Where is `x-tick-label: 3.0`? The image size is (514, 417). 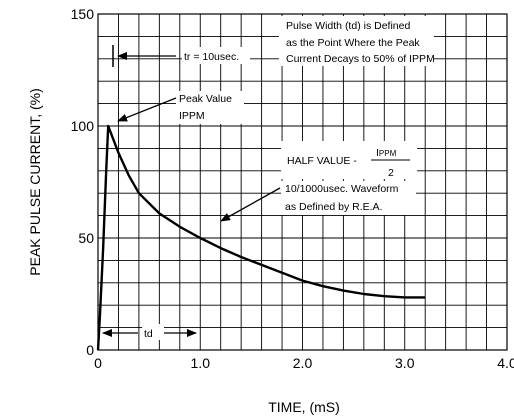
x-tick-label: 3.0 is located at coordinates (405, 363).